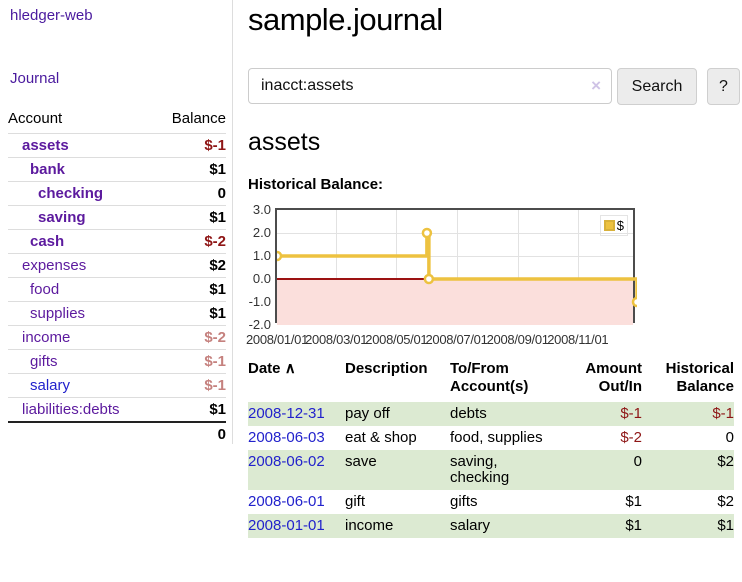  Describe the element at coordinates (456, 339) in the screenshot. I see `x-axis-tick-label: 2008/07/01` at that location.